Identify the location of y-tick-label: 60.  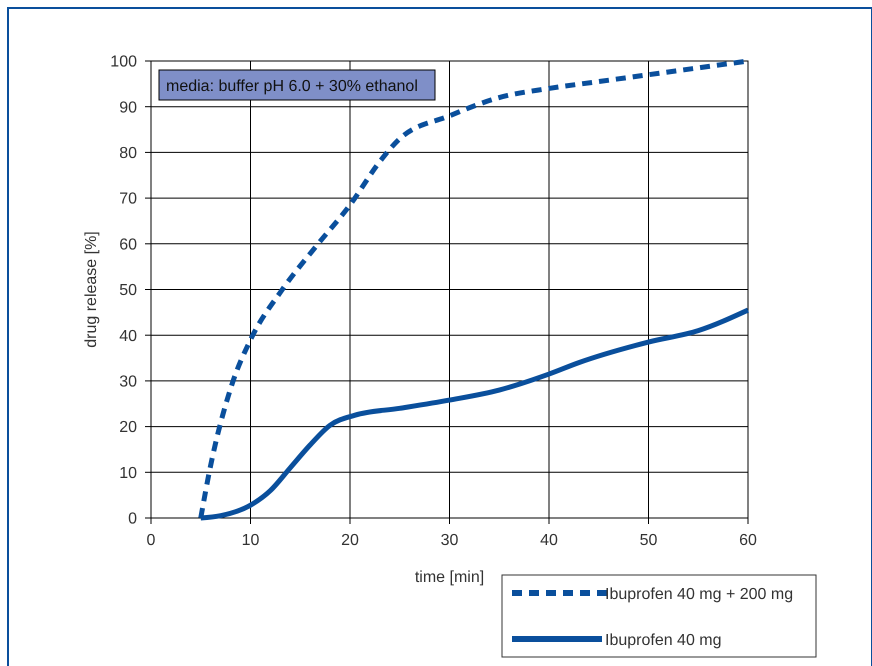
(128, 245).